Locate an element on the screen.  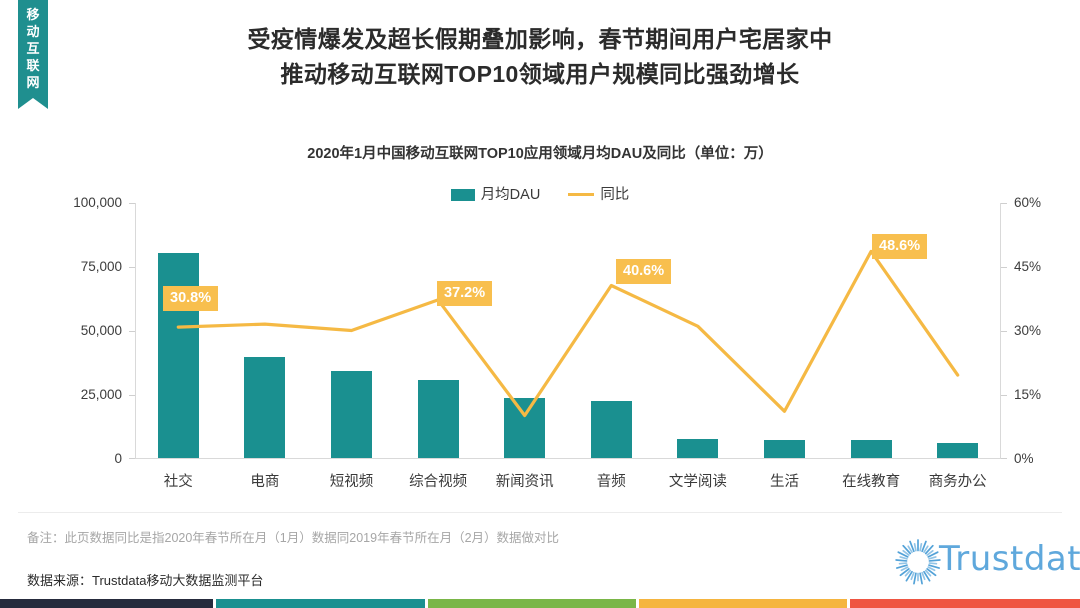
x-axis-label-news: 新闻资讯 is located at coordinates (524, 482).